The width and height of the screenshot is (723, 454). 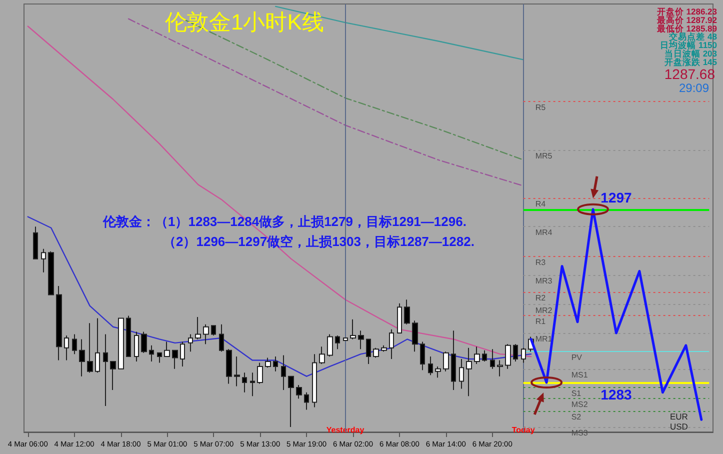 I want to click on ref-line-label: R5, so click(x=540, y=107).